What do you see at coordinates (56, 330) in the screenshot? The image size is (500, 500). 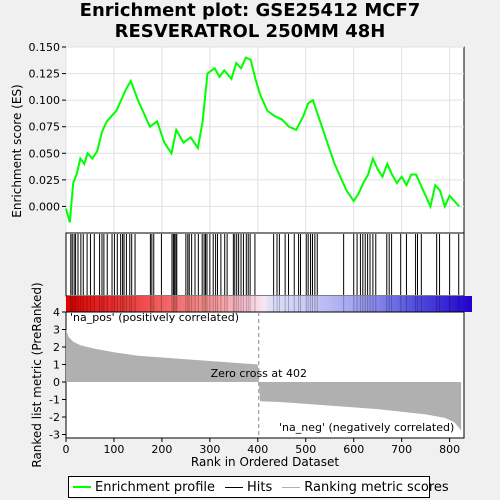 I see `ranking-y-tick-label: 3` at bounding box center [56, 330].